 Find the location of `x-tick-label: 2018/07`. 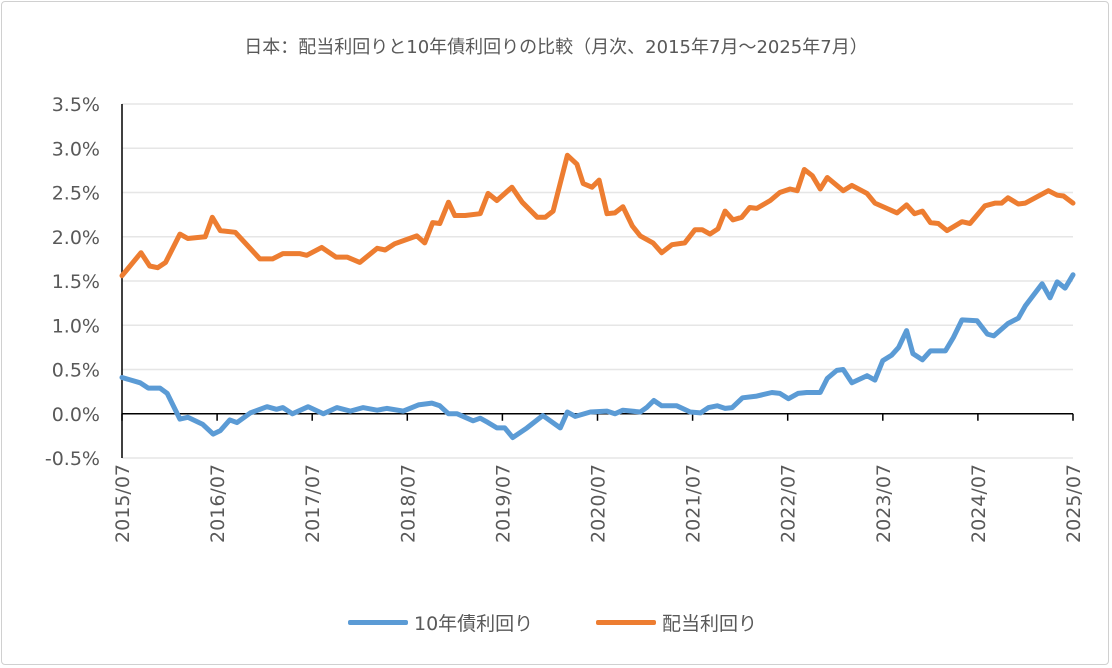

x-tick-label: 2018/07 is located at coordinates (408, 503).